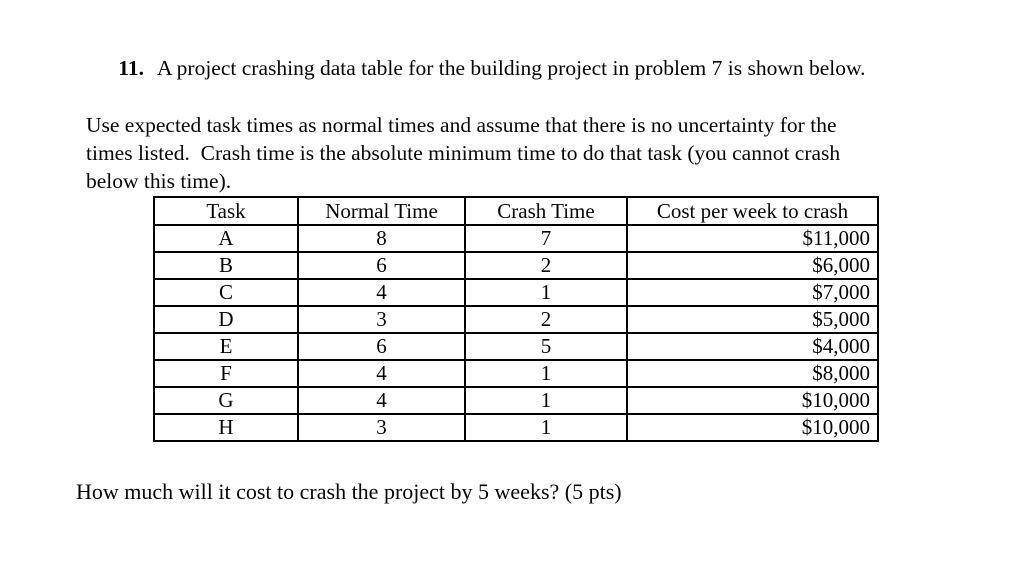  I want to click on cost-cell: $11,000, so click(752, 238).